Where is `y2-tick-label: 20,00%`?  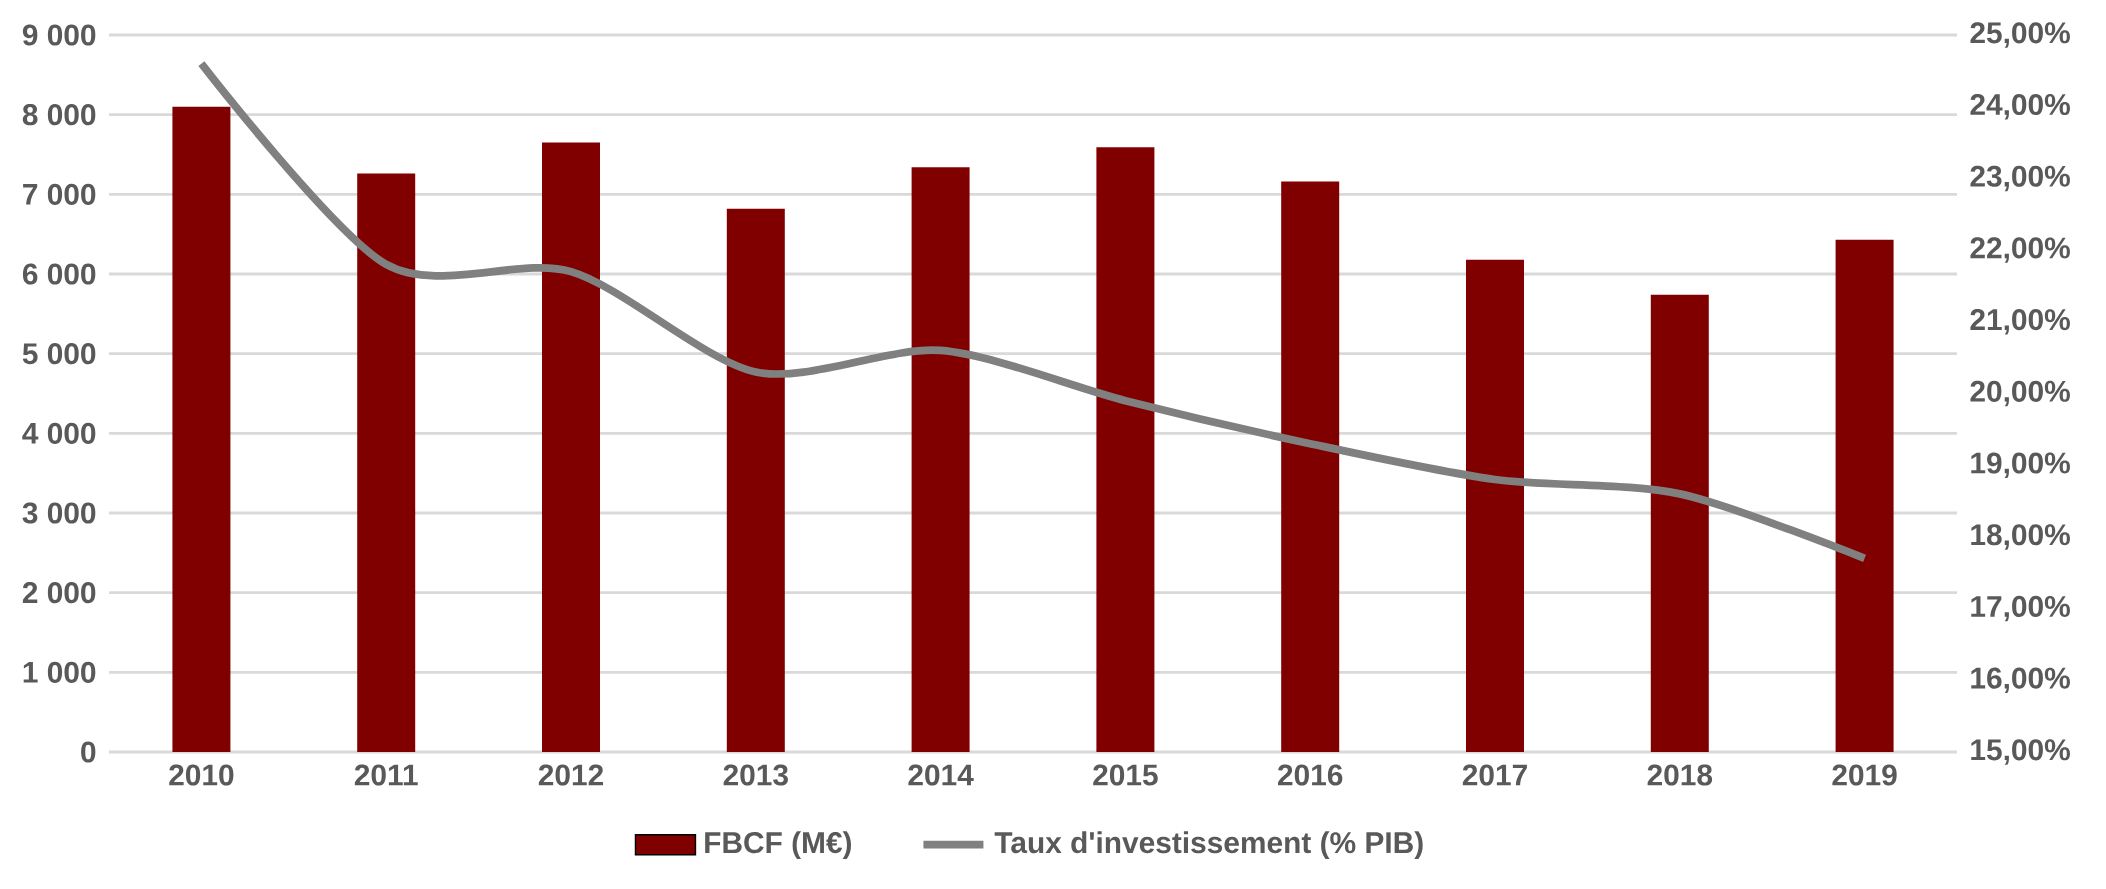 y2-tick-label: 20,00% is located at coordinates (2020, 393).